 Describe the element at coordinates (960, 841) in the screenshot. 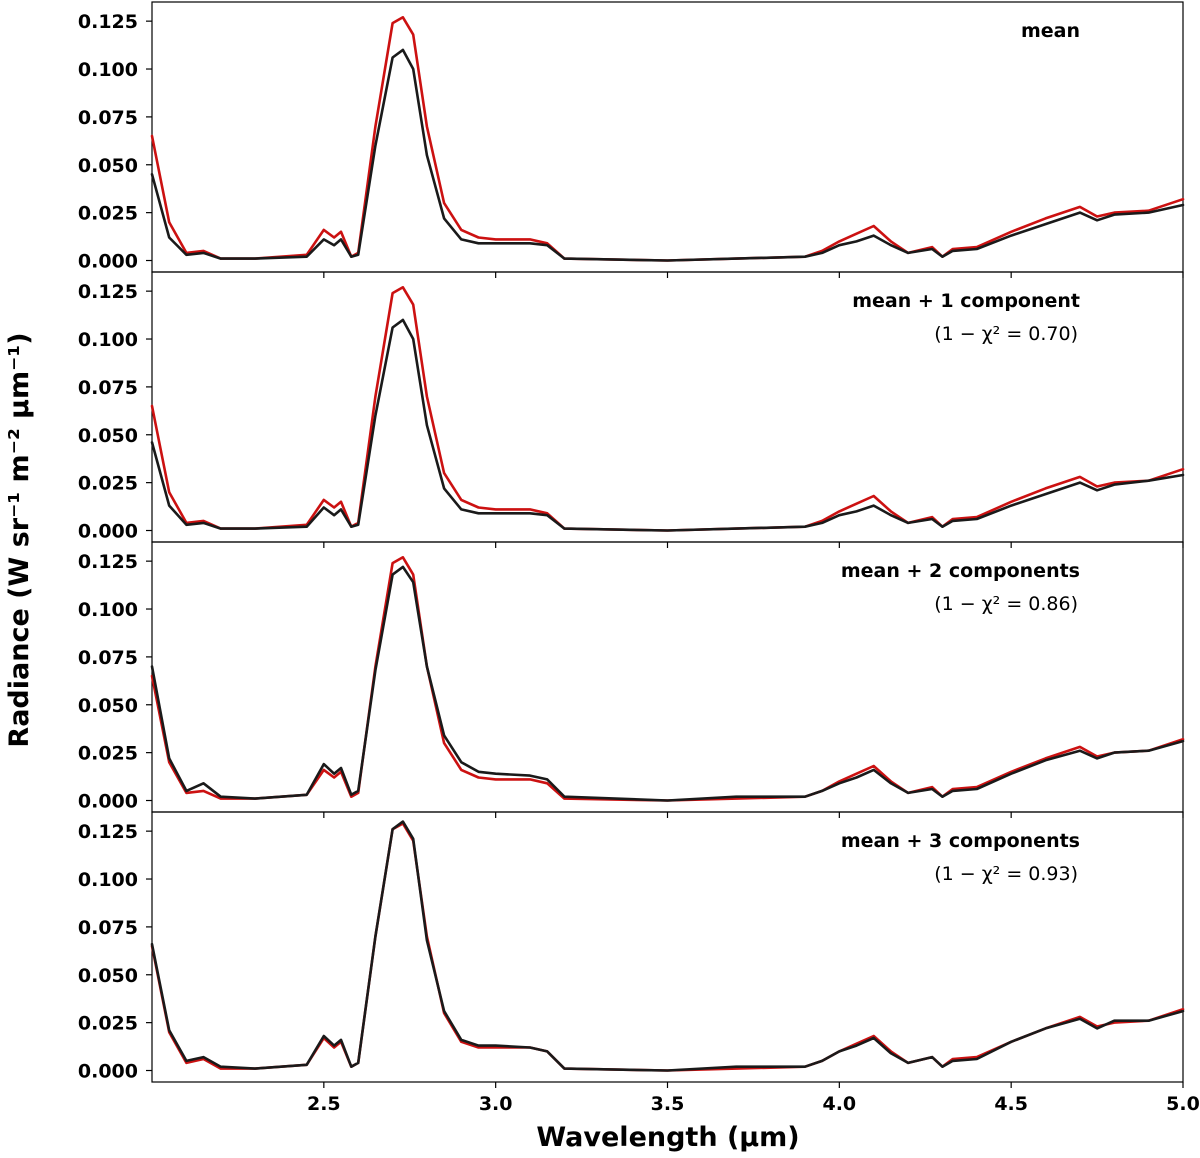

I see `panel-title: mean + 3 components` at that location.